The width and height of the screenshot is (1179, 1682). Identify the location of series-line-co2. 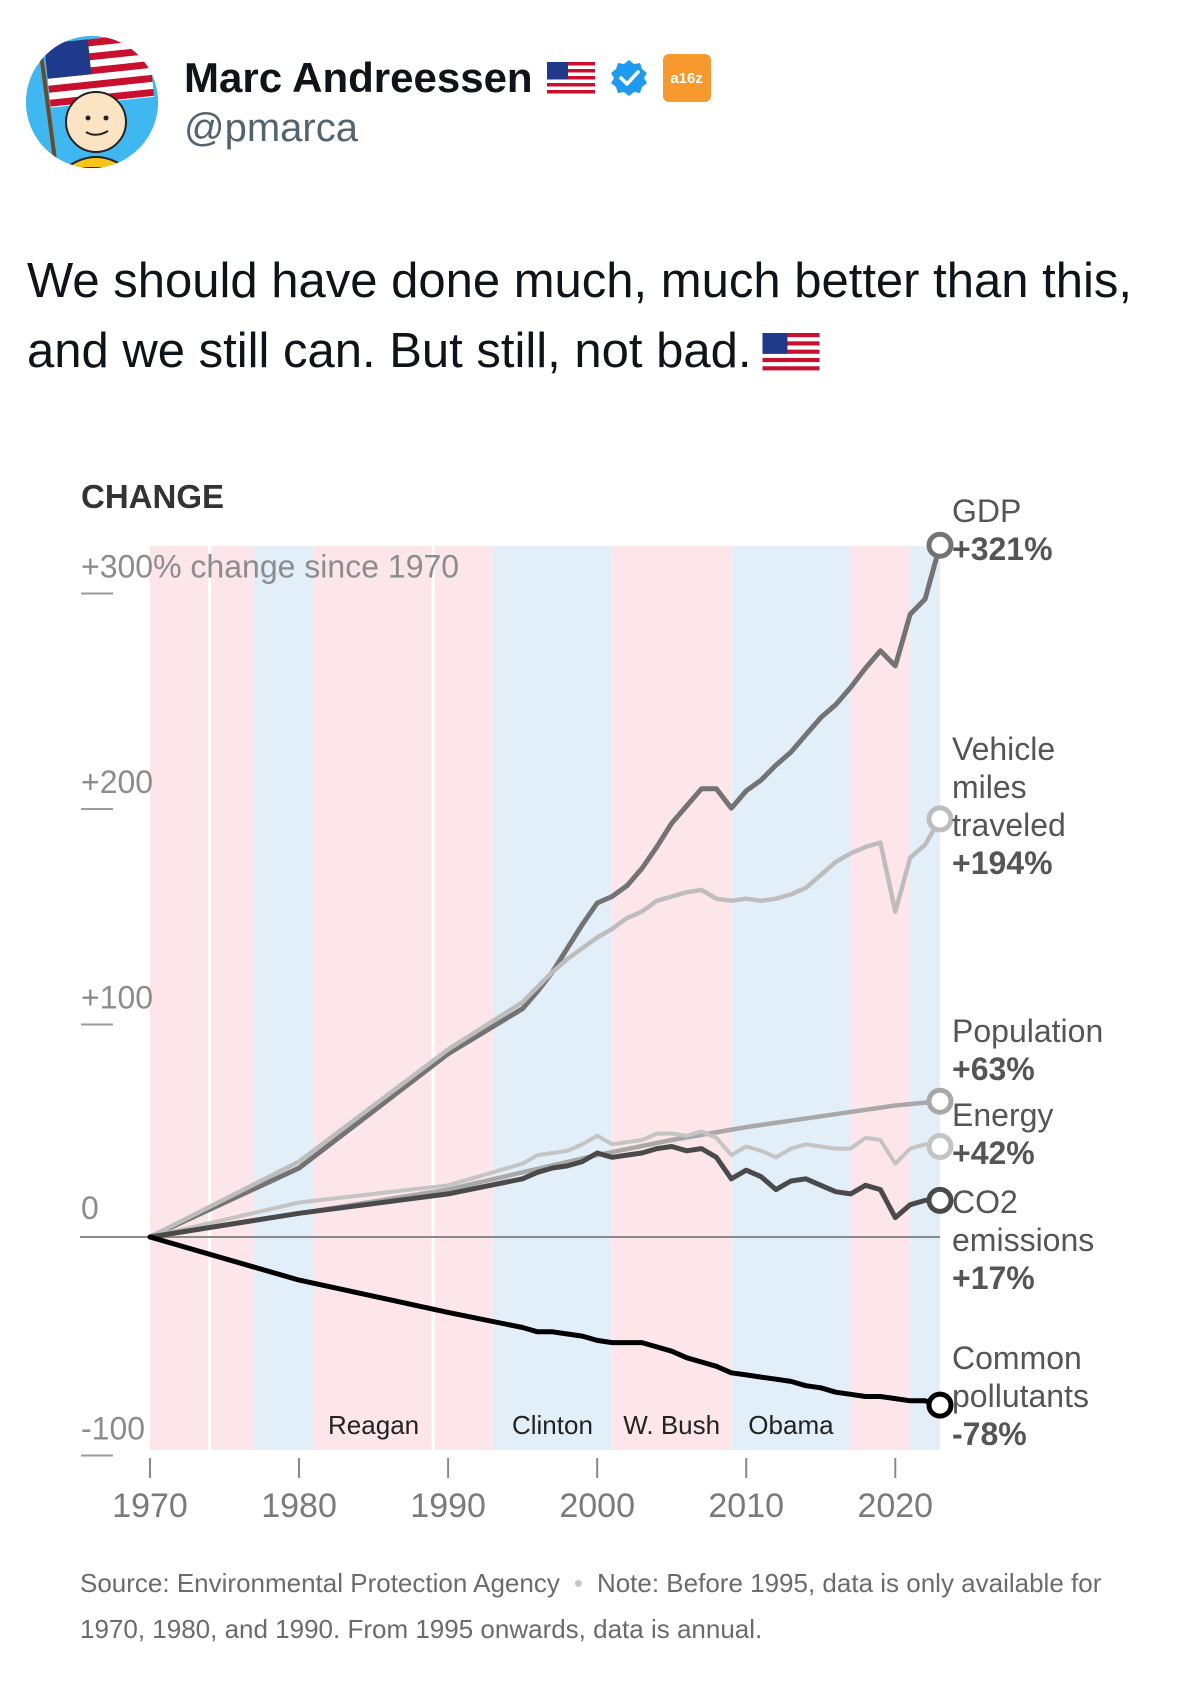
(545, 1192).